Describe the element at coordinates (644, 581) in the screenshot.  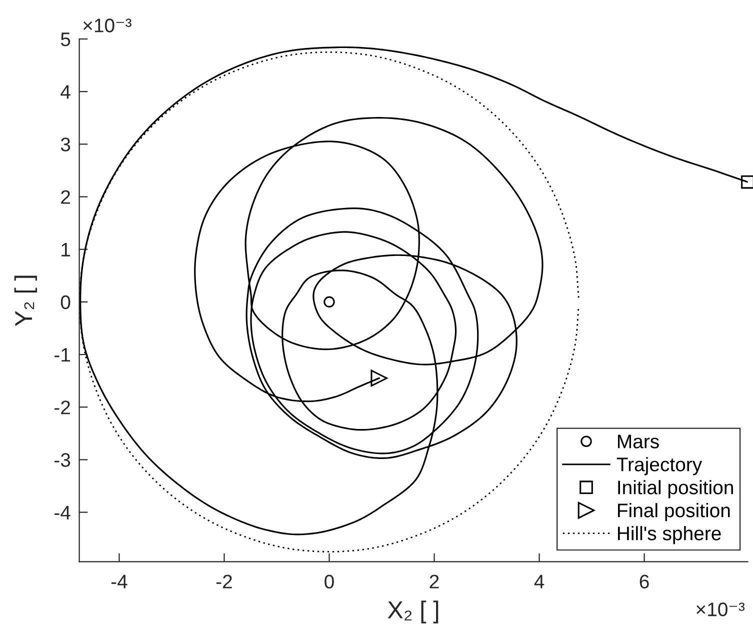
I see `x-tick-label: 6` at that location.